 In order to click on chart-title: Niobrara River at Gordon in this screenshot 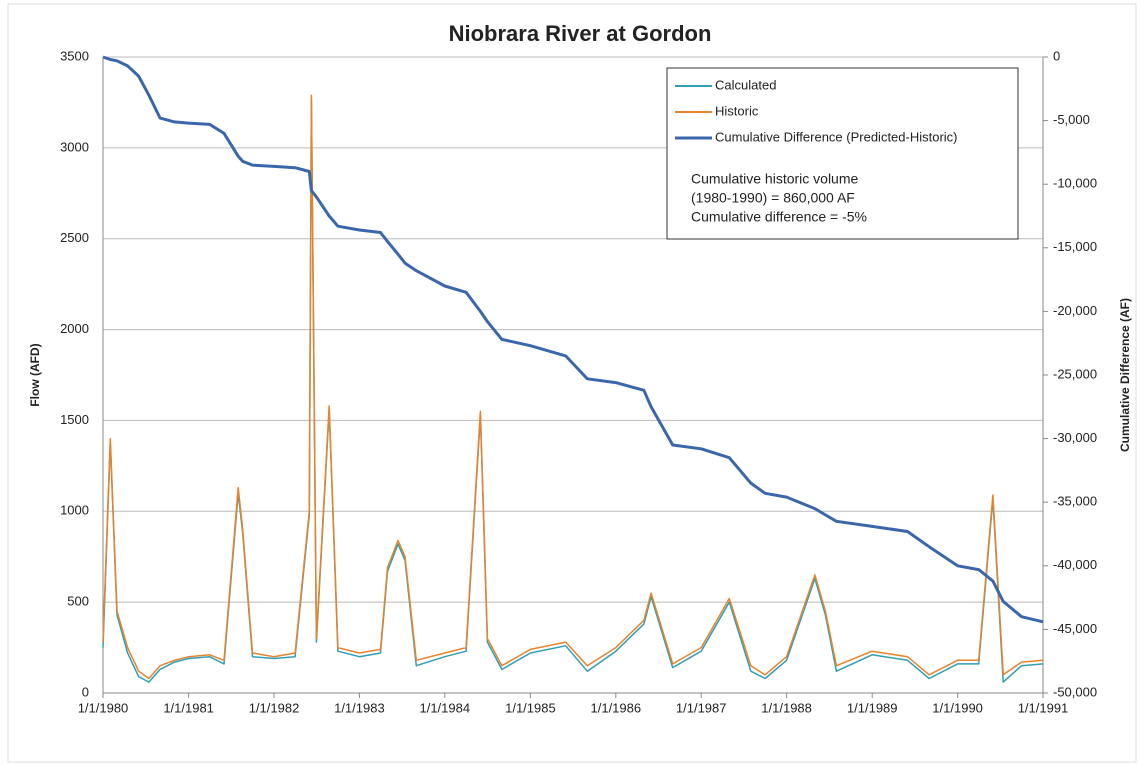, I will do `click(580, 33)`.